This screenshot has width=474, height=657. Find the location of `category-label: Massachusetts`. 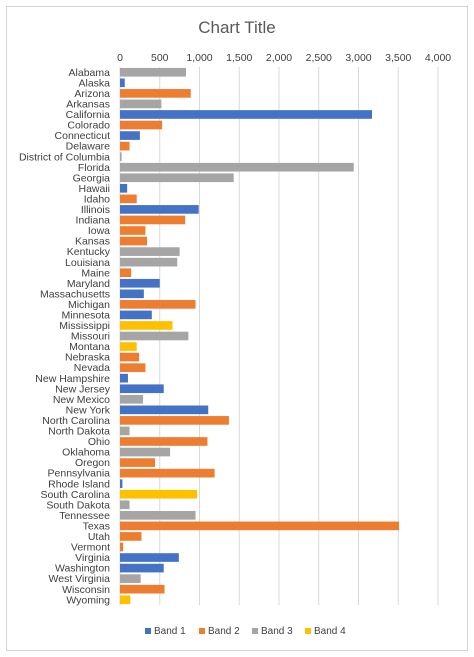

category-label: Massachusetts is located at coordinates (75, 294).